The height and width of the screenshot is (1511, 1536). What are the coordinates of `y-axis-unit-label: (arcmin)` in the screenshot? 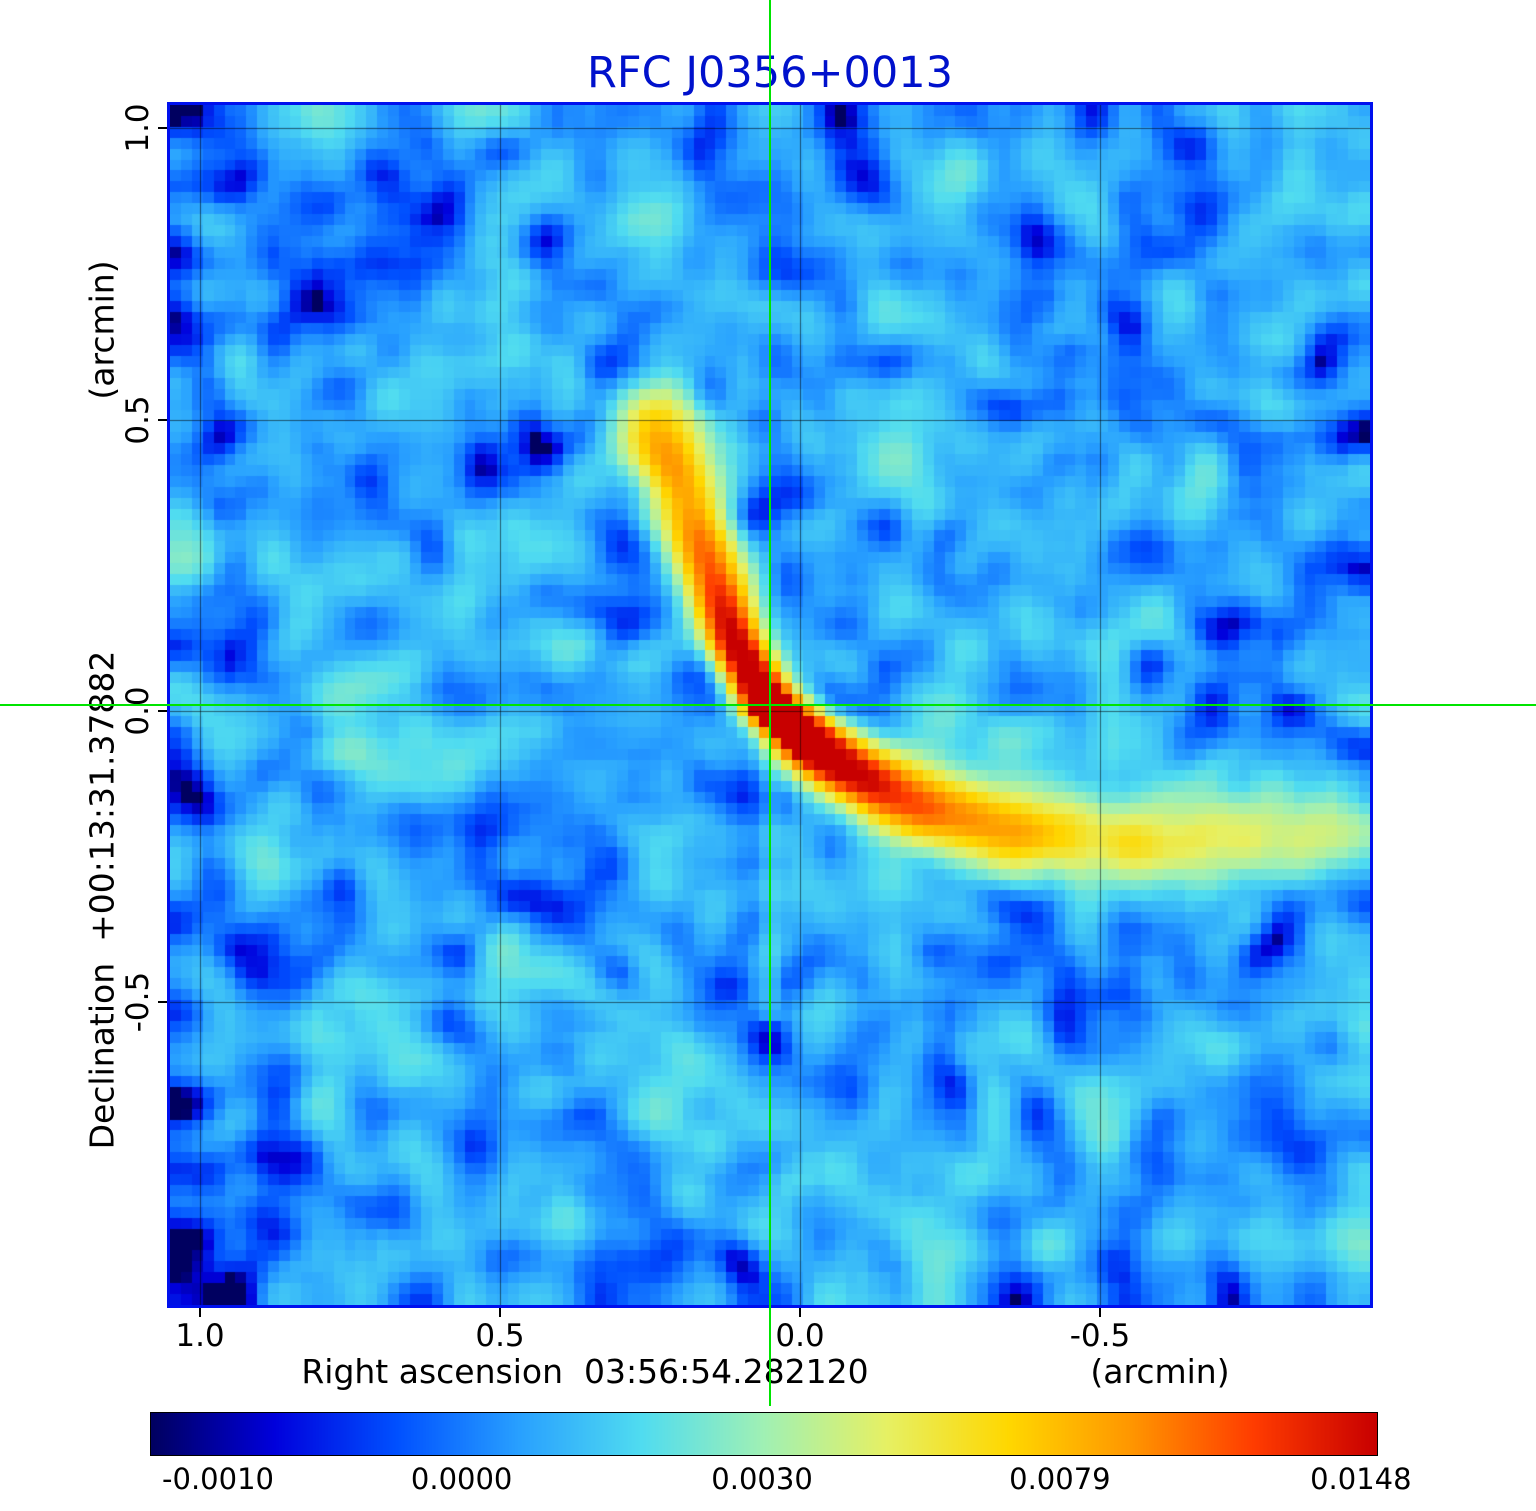 It's located at (102, 330).